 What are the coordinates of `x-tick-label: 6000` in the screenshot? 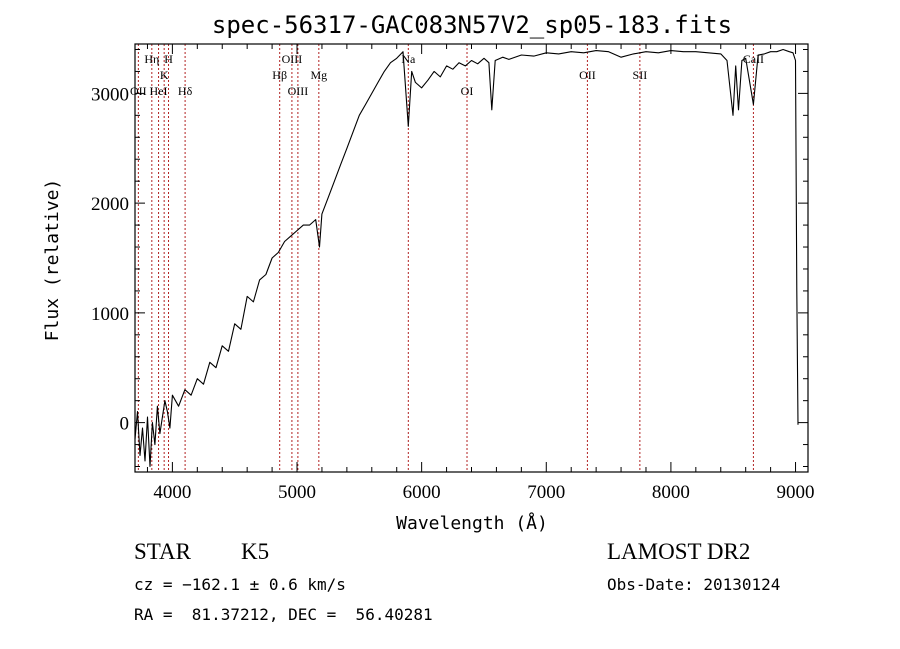 It's located at (422, 492).